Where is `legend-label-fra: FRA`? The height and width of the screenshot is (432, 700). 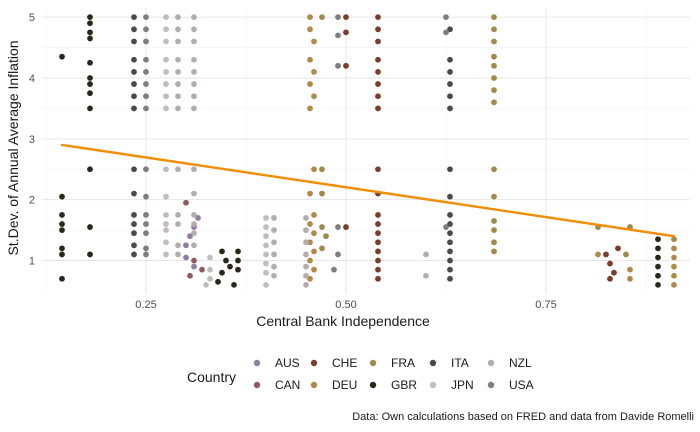 legend-label-fra: FRA is located at coordinates (403, 363).